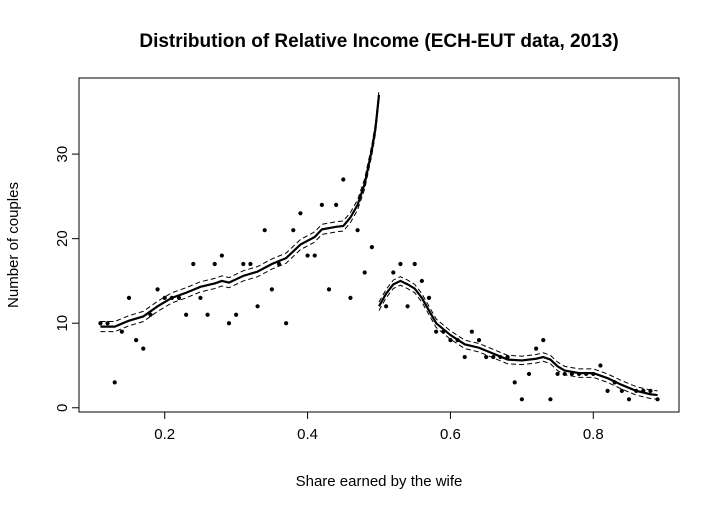  Describe the element at coordinates (518, 342) in the screenshot. I see `band-lower-right` at that location.